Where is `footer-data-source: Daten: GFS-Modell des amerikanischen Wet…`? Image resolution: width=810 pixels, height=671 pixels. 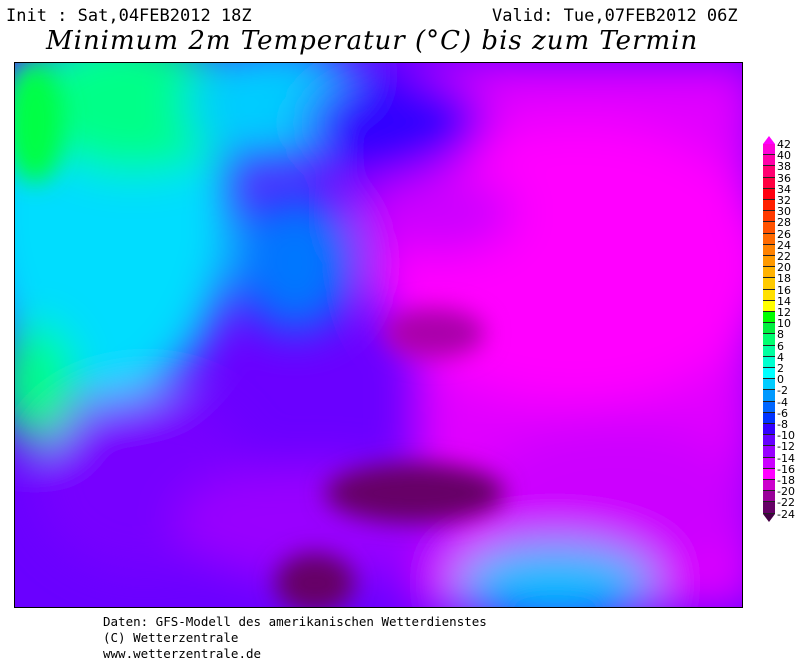
footer-data-source: Daten: GFS-Modell des amerikanischen Wet… is located at coordinates (295, 621).